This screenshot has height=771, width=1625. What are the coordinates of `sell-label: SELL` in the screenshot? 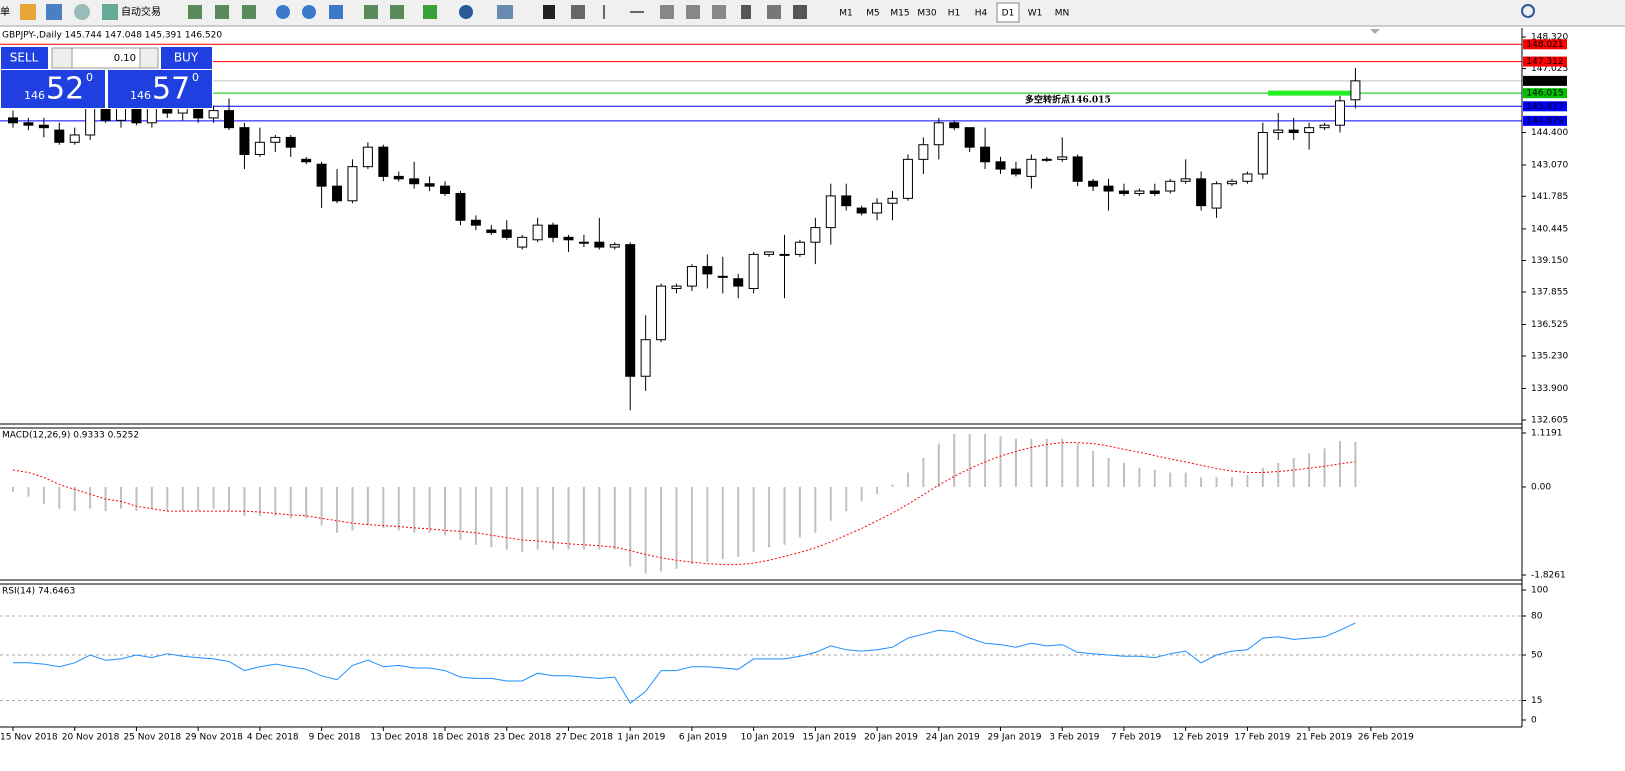 It's located at (24, 58).